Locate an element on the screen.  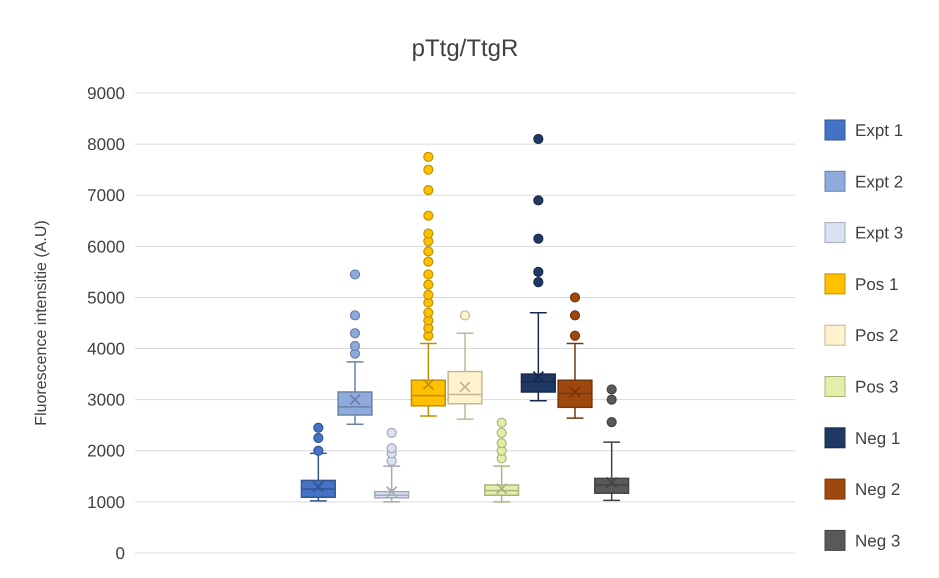
legend-label: Neg 2 is located at coordinates (877, 490).